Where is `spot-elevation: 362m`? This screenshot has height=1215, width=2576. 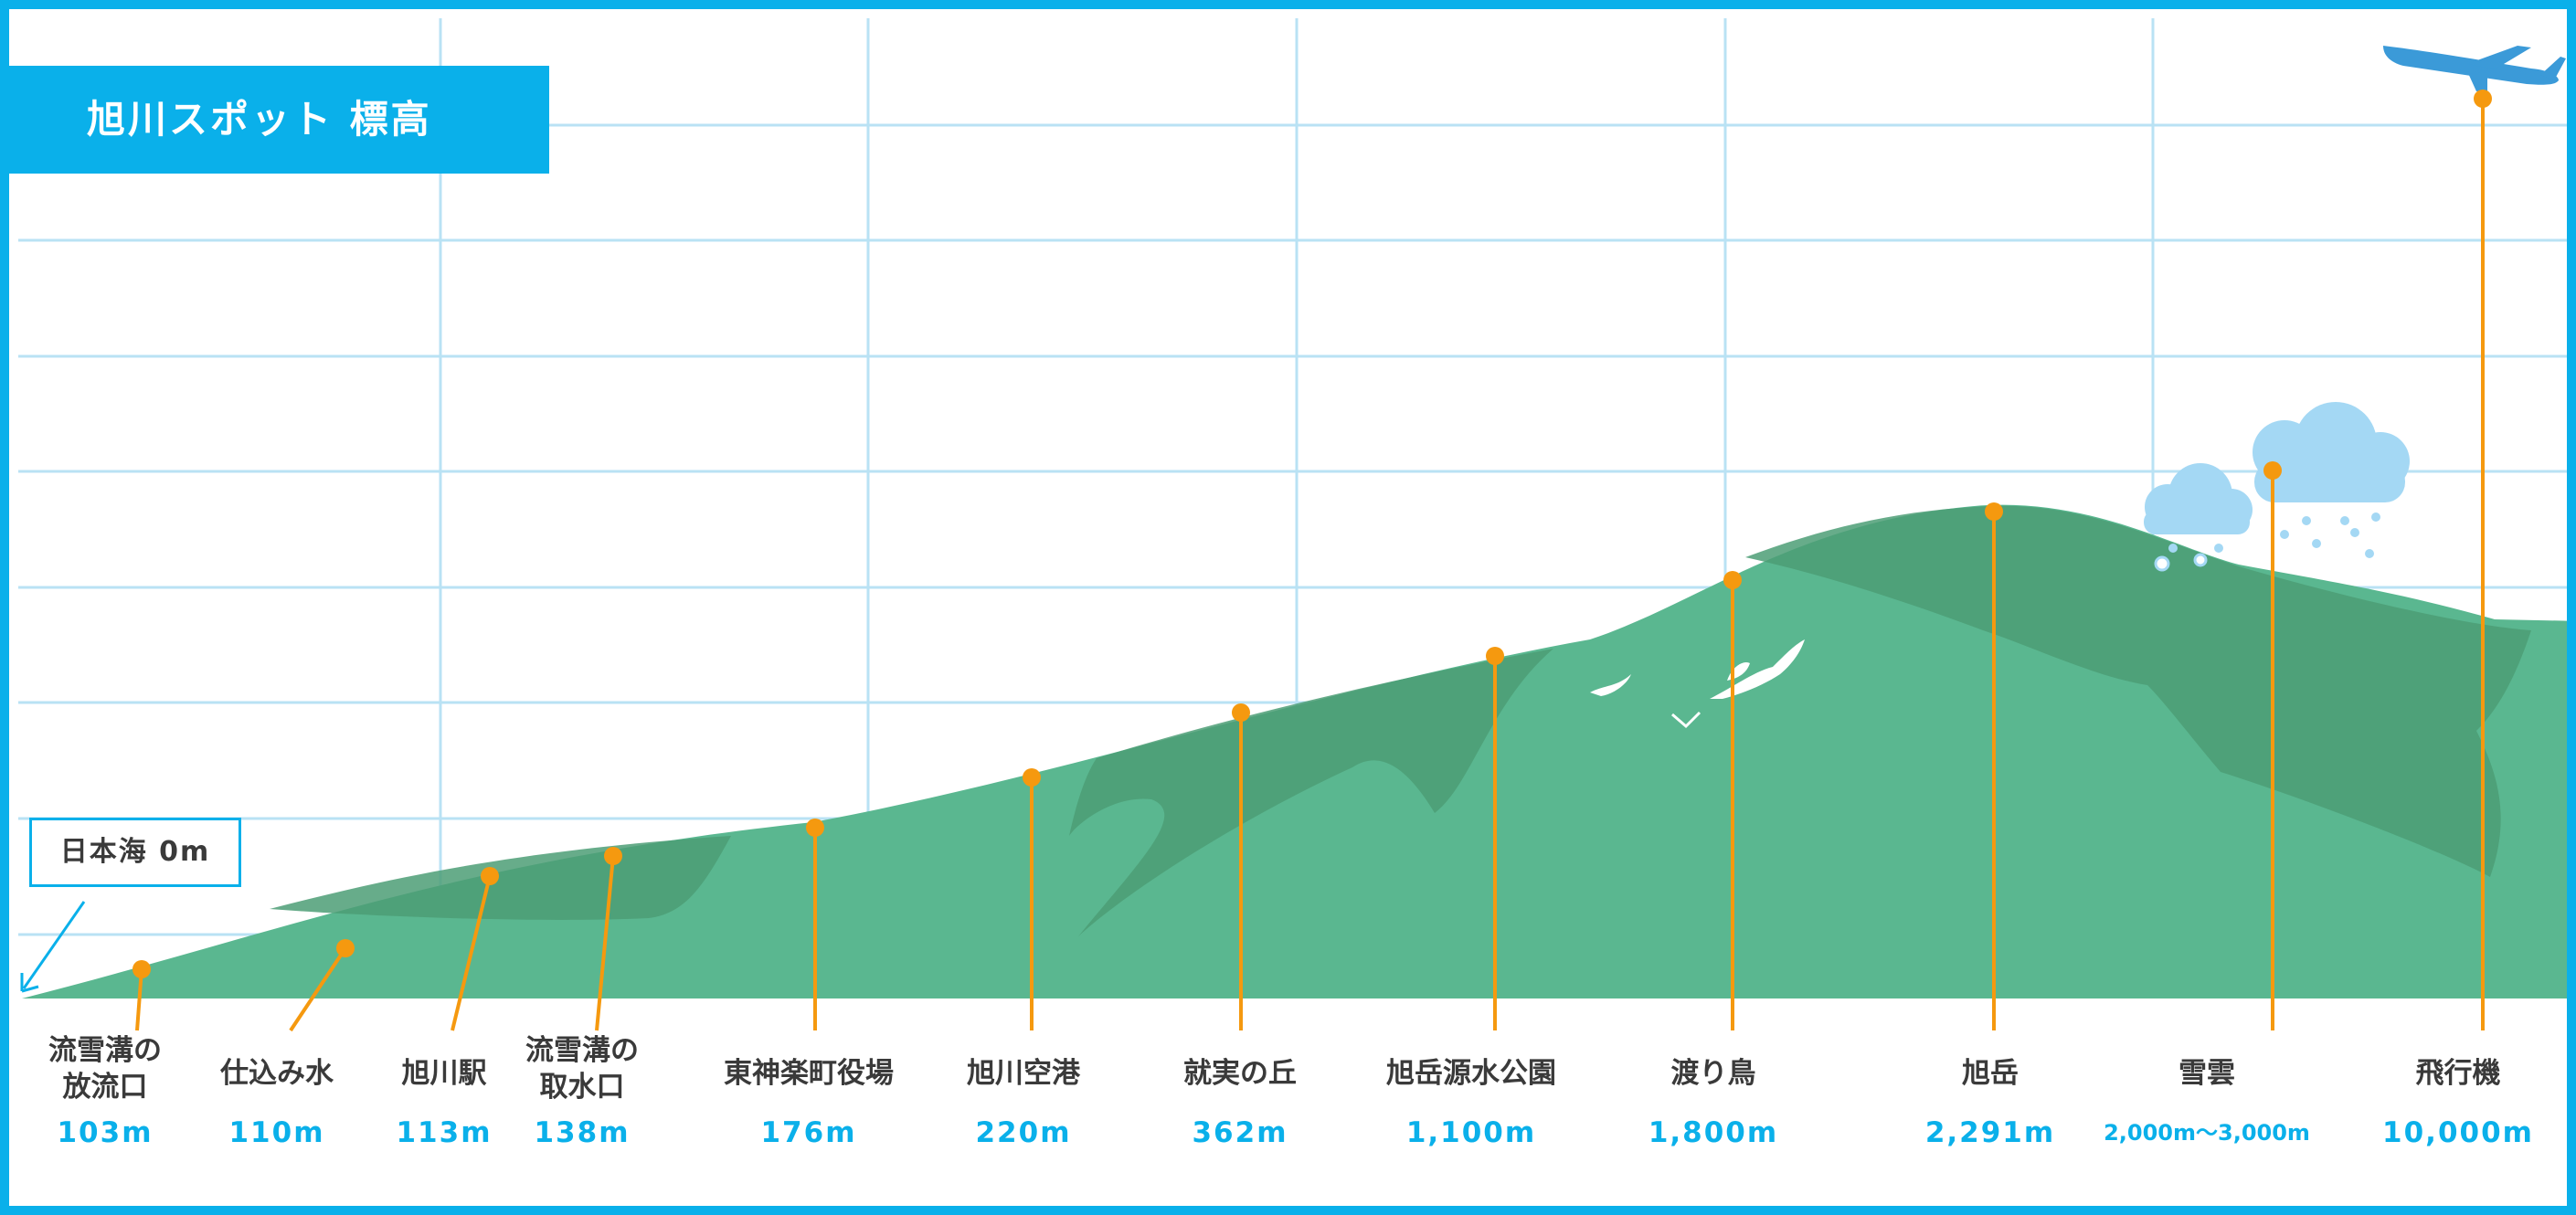
spot-elevation: 362m is located at coordinates (1240, 1132).